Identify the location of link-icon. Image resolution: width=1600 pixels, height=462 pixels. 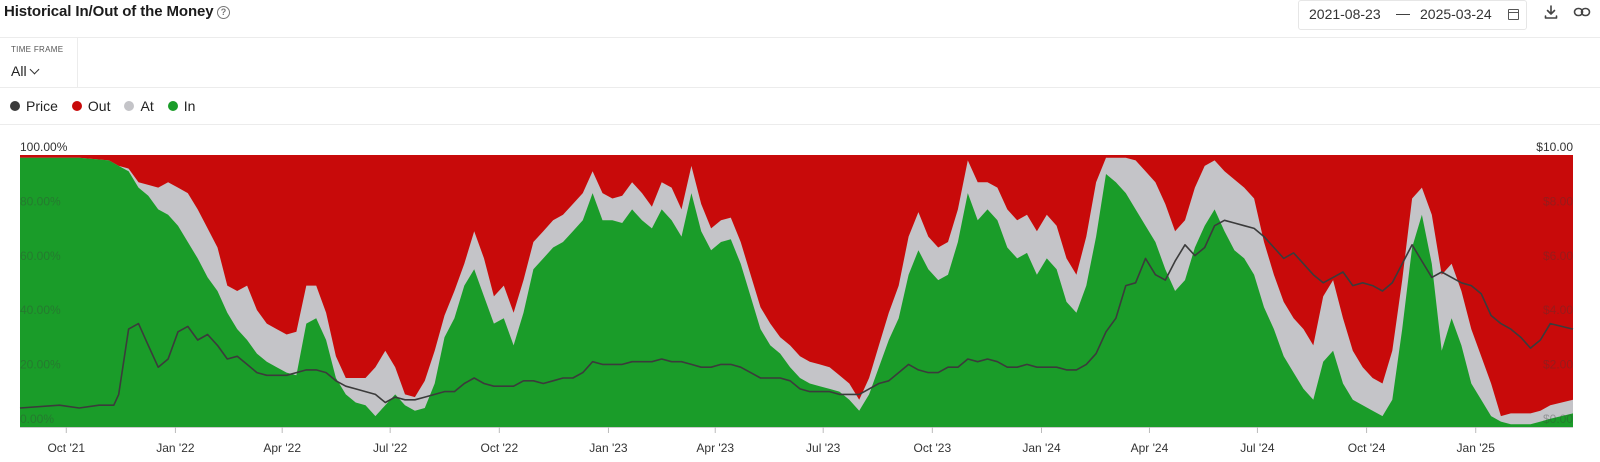
(1582, 12).